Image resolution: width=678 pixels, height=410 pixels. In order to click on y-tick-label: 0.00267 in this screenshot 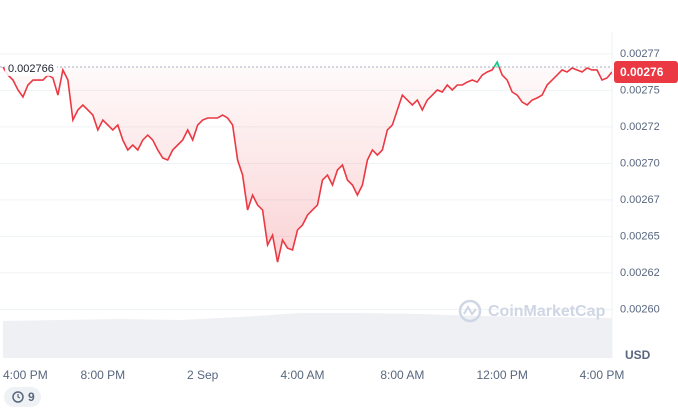, I will do `click(640, 200)`.